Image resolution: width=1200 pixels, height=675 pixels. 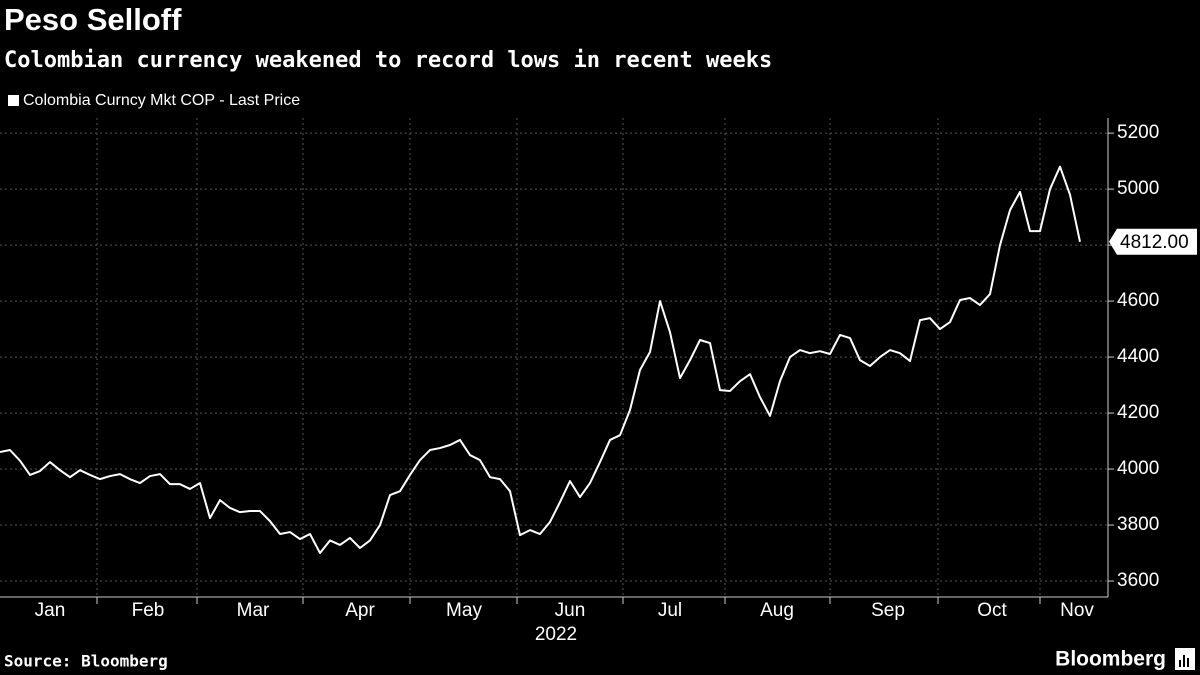 What do you see at coordinates (1138, 468) in the screenshot?
I see `y-tick-label: 4000` at bounding box center [1138, 468].